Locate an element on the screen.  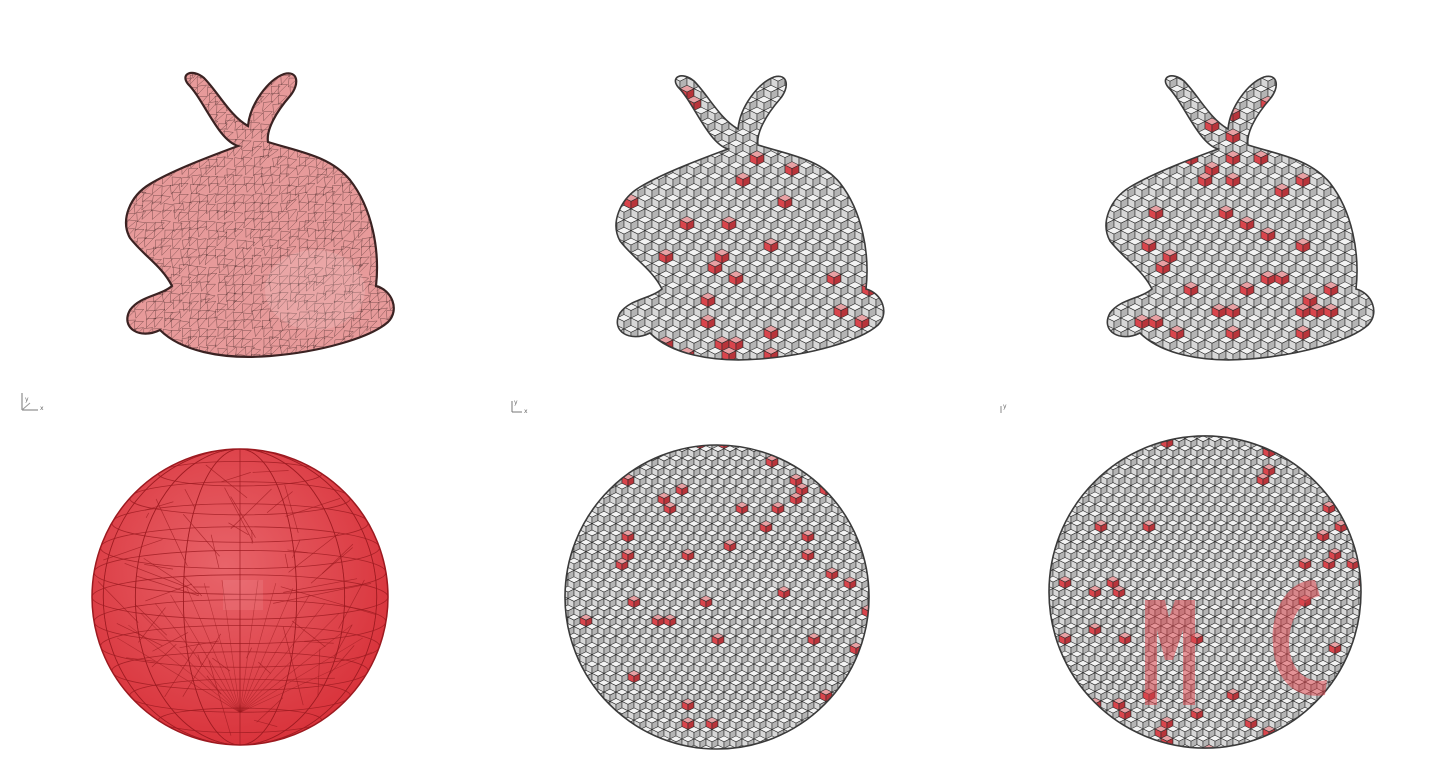
sphere-mesh-panel is located at coordinates (240, 597).